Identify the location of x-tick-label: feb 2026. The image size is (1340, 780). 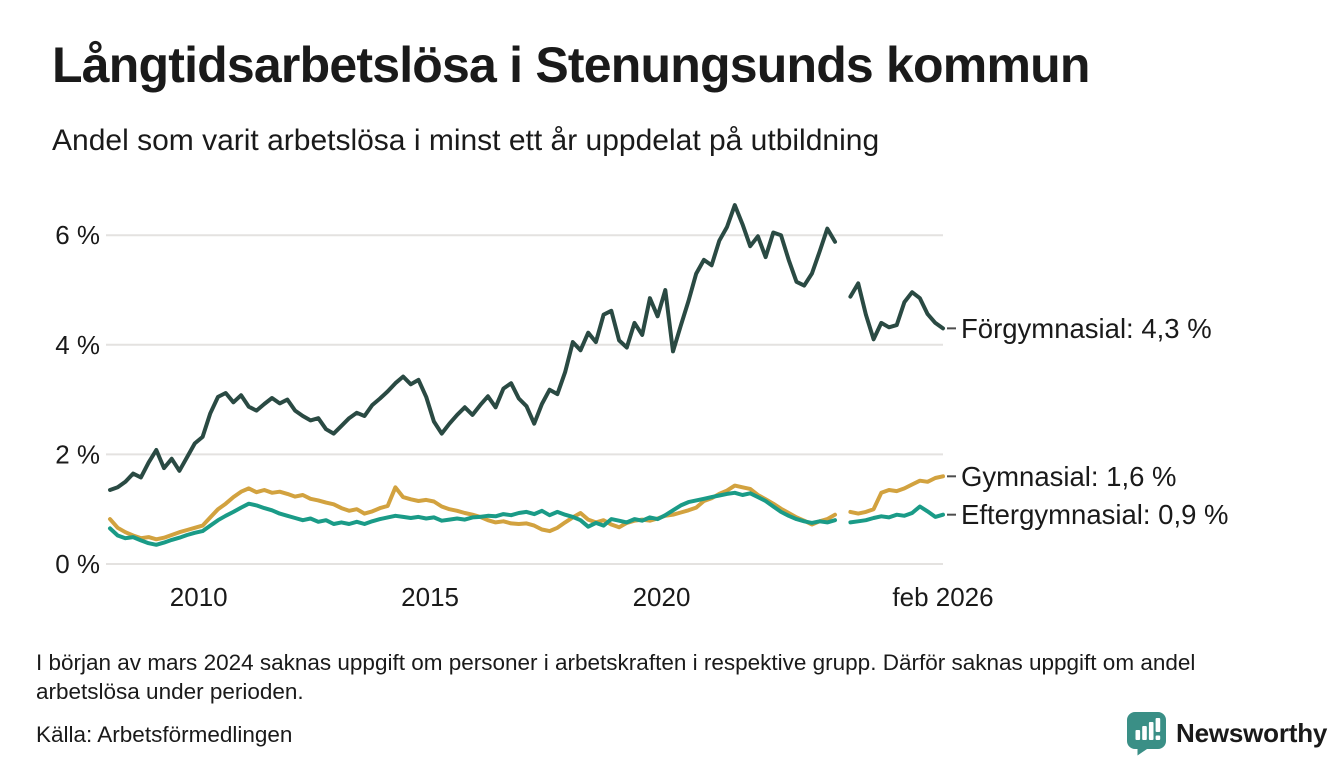
(942, 597).